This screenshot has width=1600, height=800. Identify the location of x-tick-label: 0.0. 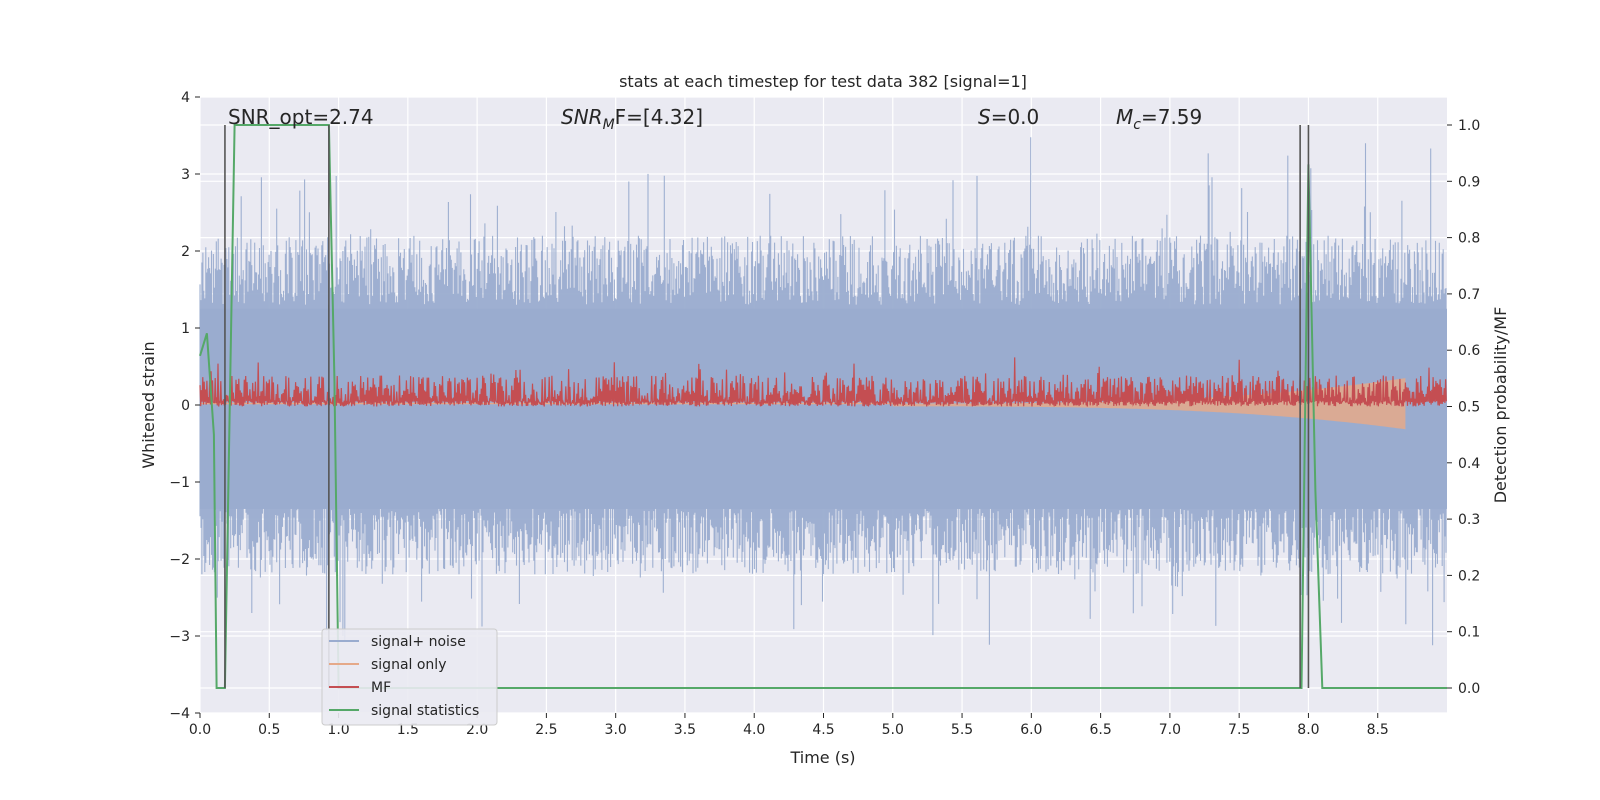
(200, 730).